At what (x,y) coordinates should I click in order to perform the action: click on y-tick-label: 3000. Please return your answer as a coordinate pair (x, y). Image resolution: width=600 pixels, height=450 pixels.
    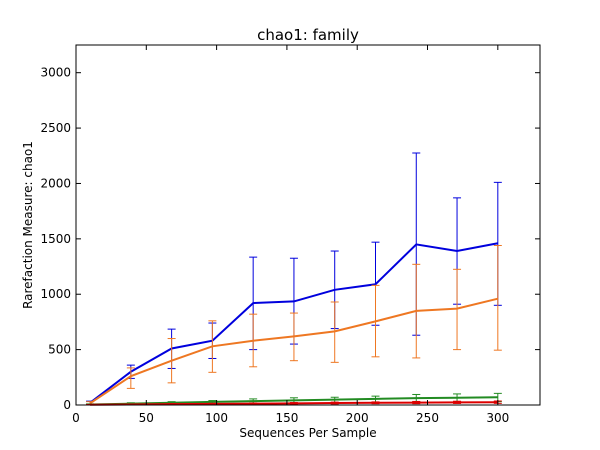
    Looking at the image, I should click on (55, 73).